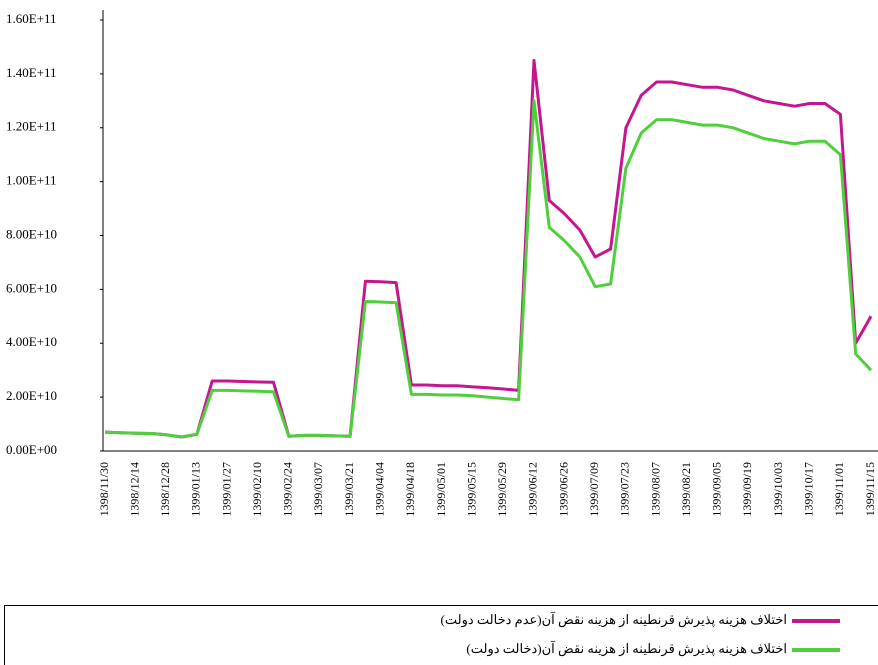 This screenshot has width=878, height=665. What do you see at coordinates (196, 489) in the screenshot?
I see `x-tick-label: 1399/01/13` at bounding box center [196, 489].